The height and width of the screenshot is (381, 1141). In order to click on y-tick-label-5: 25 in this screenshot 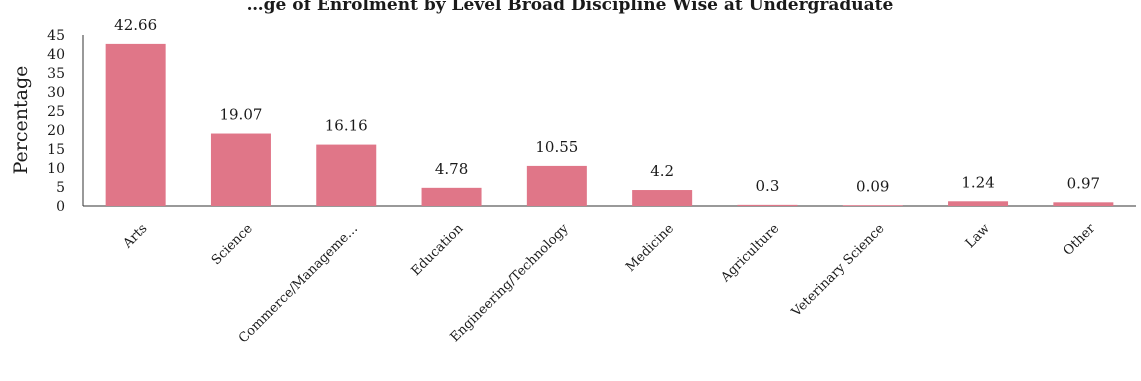, I will do `click(56, 112)`.